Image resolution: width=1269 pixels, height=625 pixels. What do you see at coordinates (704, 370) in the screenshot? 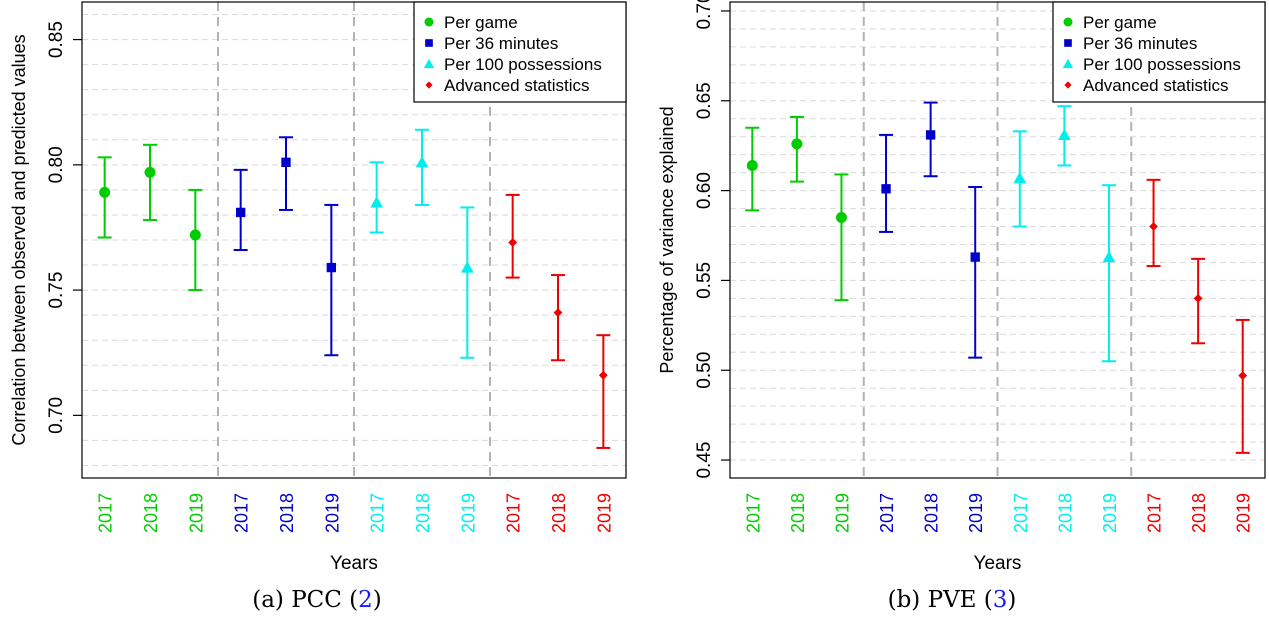
I see `y-tick-label: 0.50` at bounding box center [704, 370].